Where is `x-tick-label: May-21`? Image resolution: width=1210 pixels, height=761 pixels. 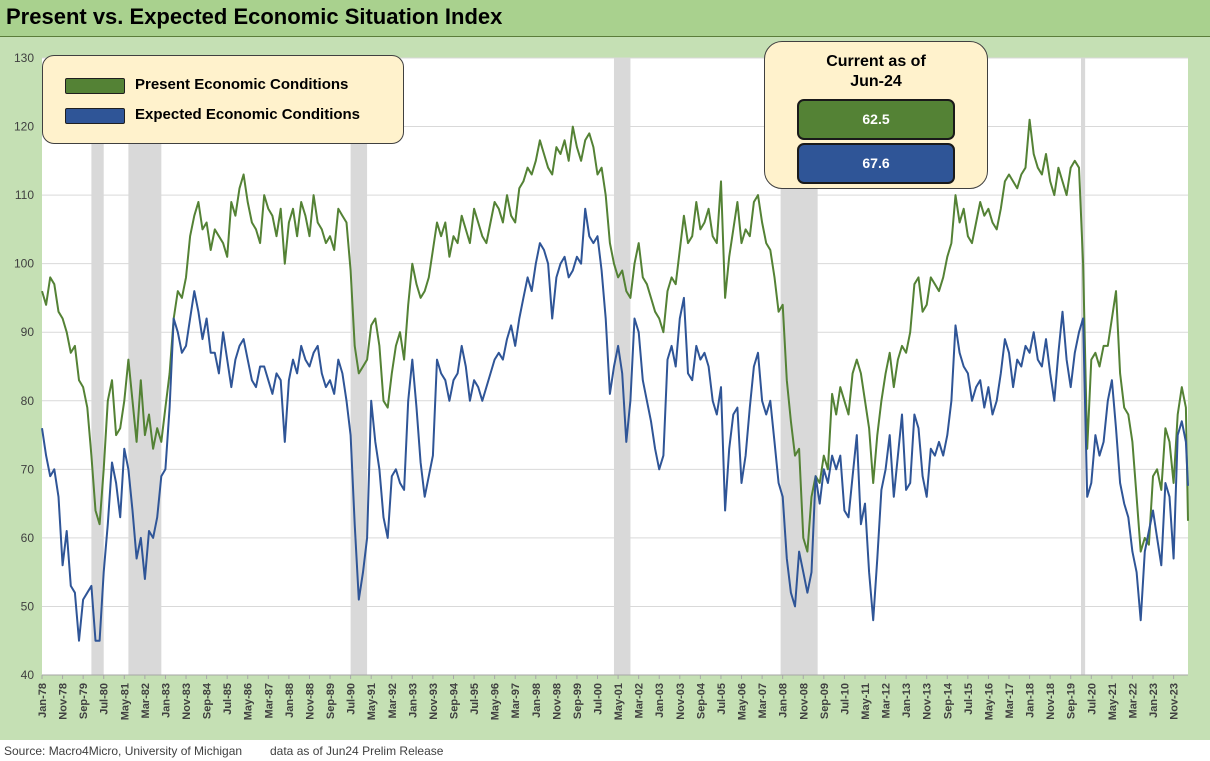
x-tick-label: May-21 is located at coordinates (1113, 701).